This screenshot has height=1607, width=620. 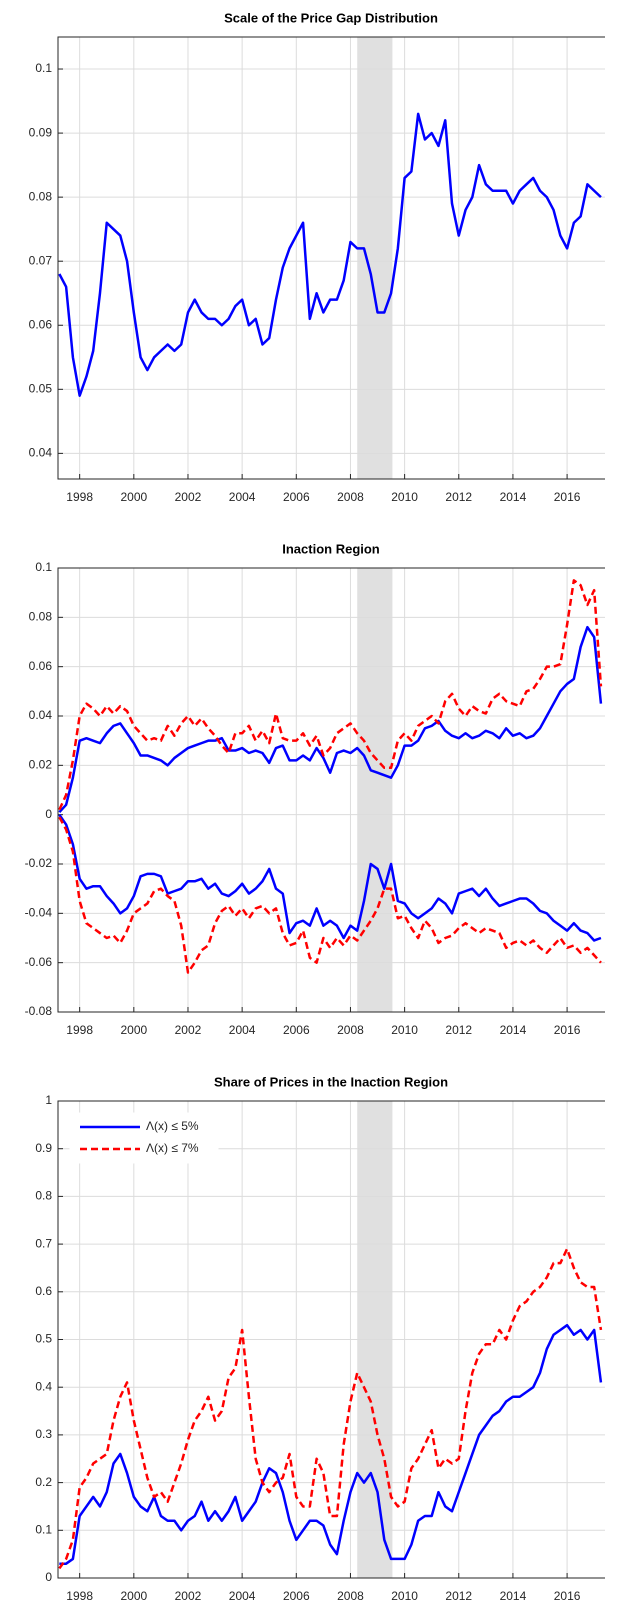 I want to click on chart-title: Inaction Region, so click(x=331, y=548).